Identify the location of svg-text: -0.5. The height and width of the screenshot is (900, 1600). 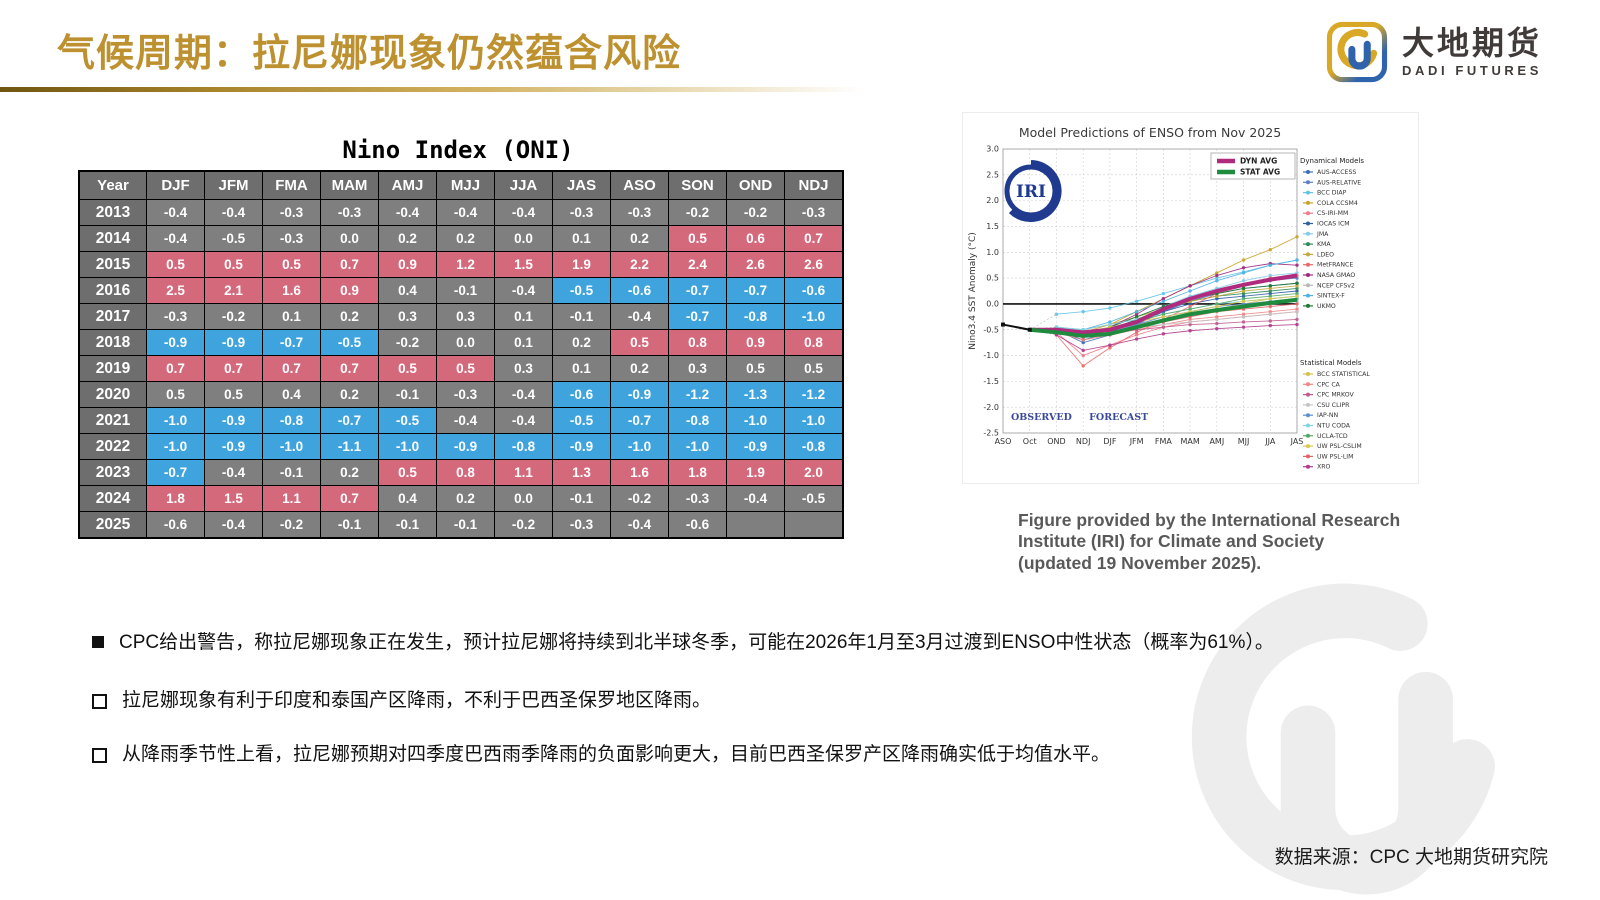
(991, 329).